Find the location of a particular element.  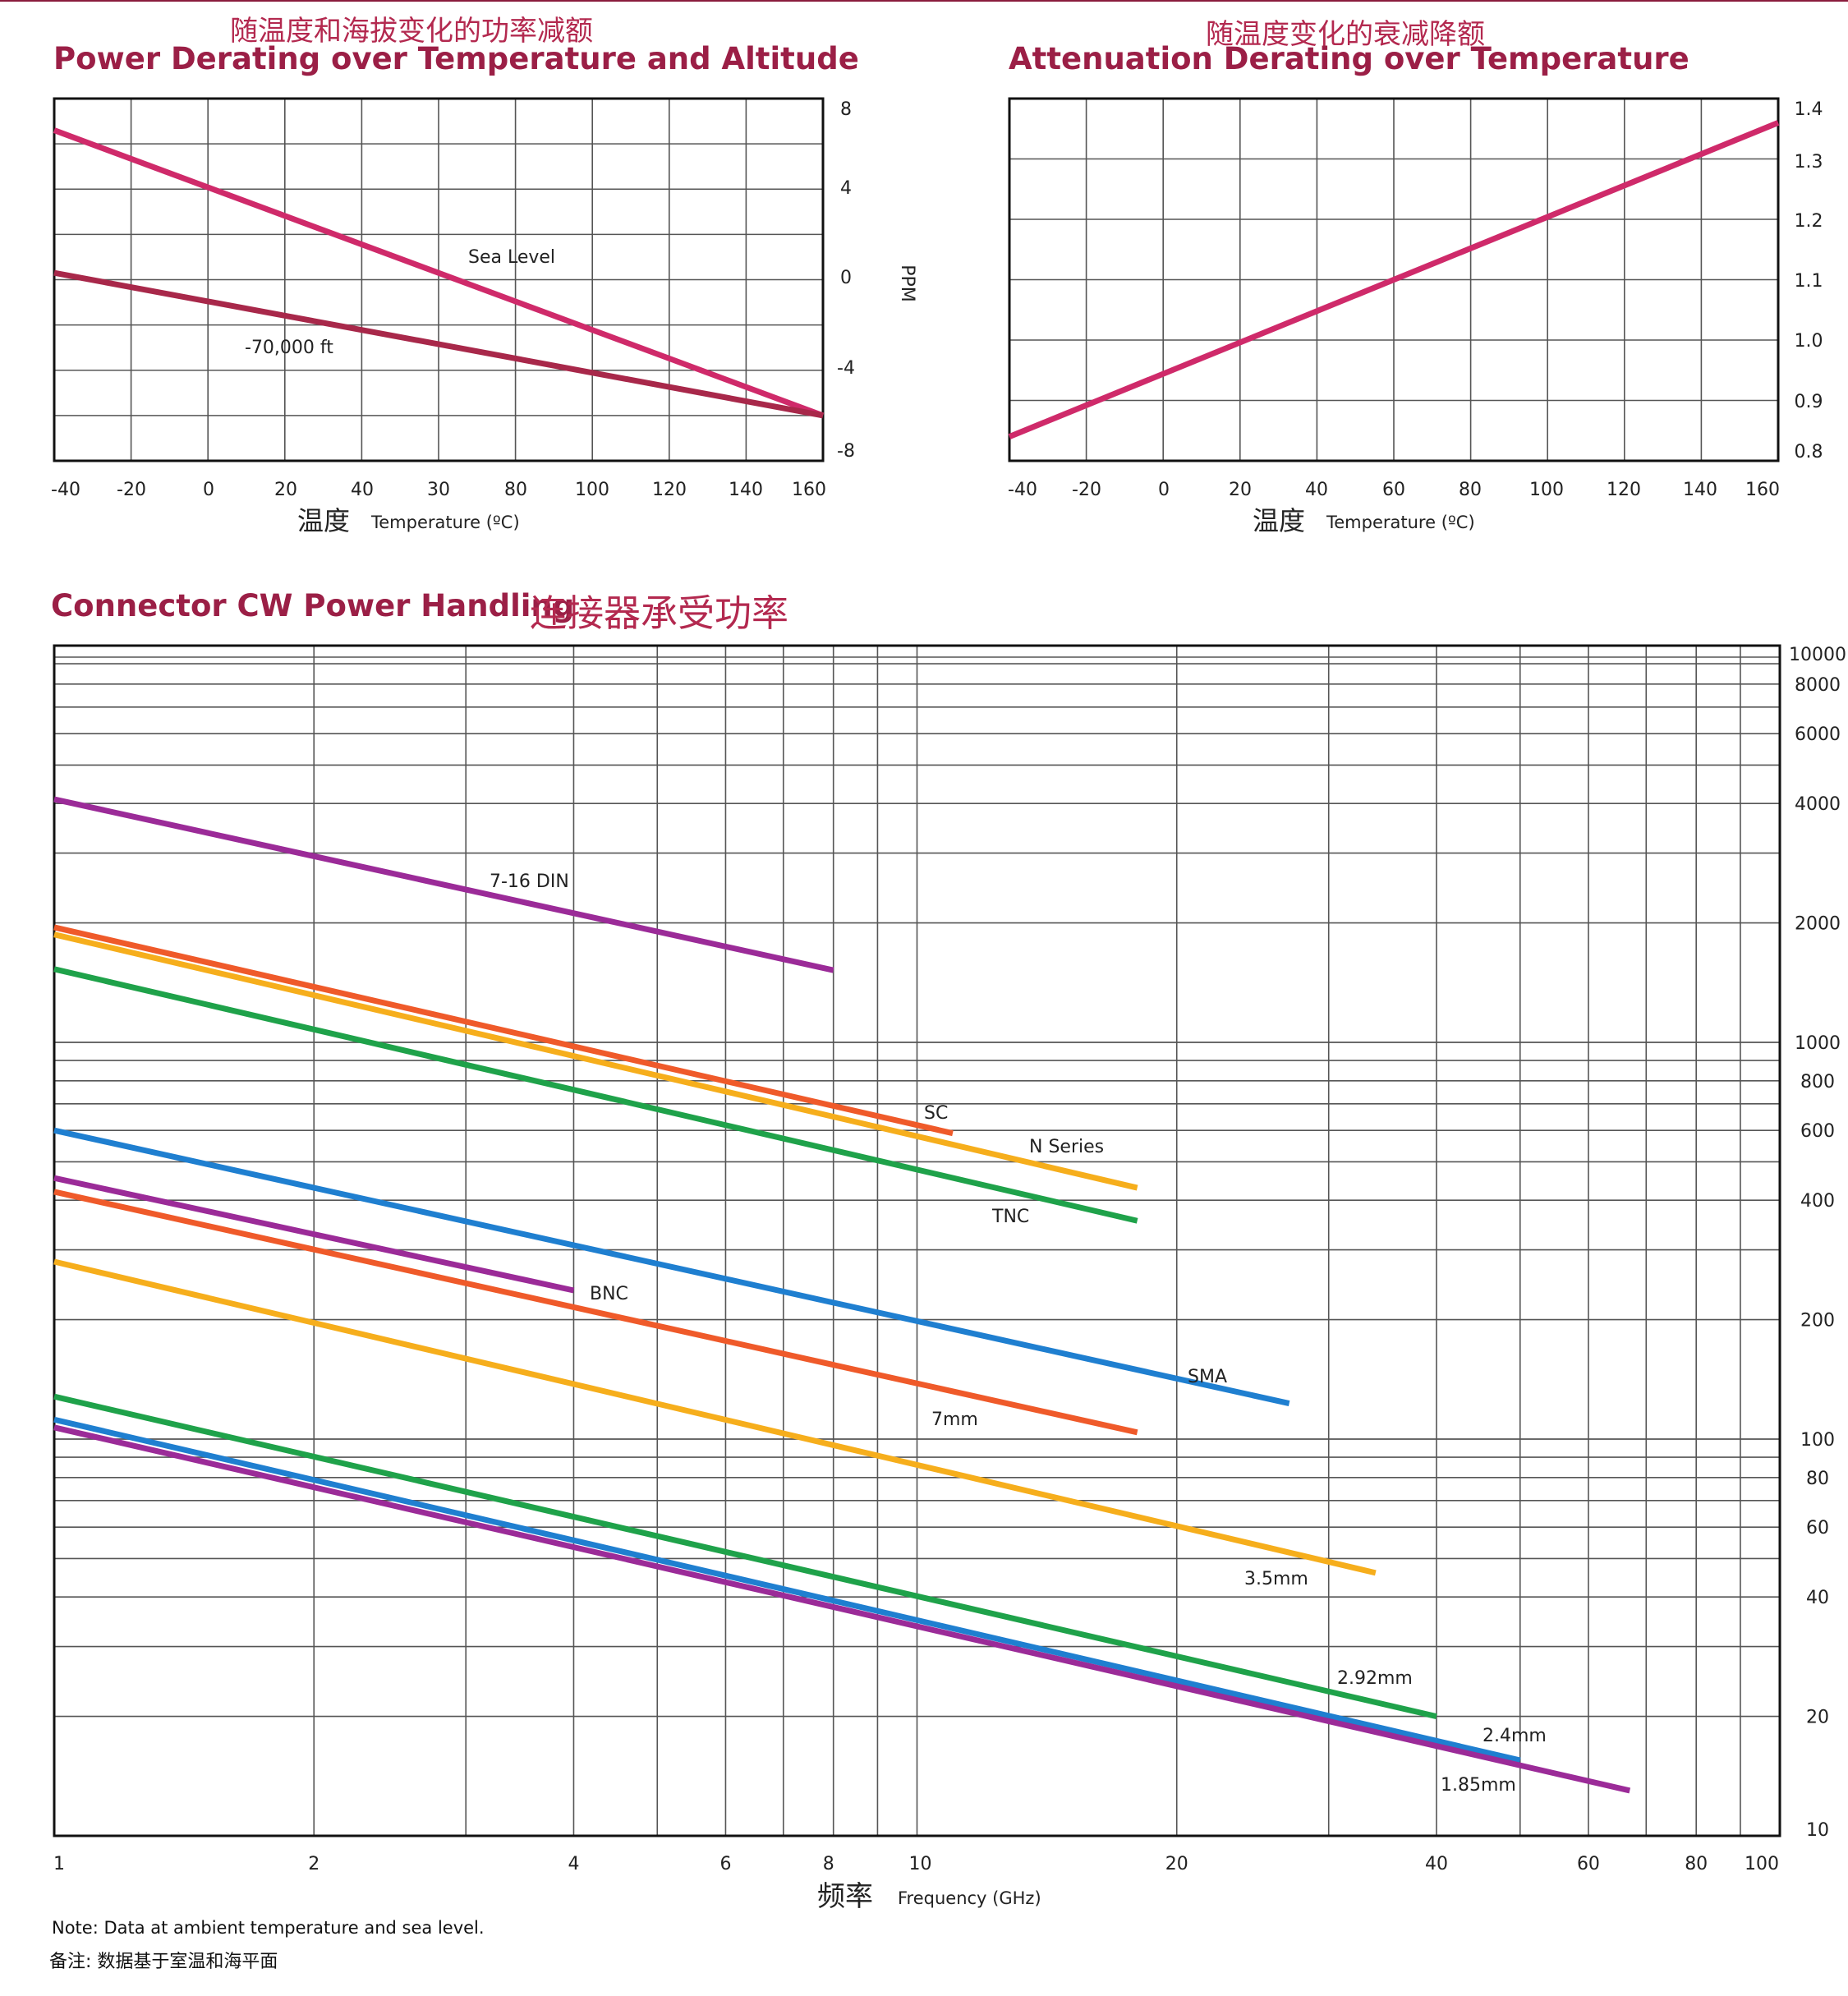

chart1-series-label: Sea Level is located at coordinates (511, 257).